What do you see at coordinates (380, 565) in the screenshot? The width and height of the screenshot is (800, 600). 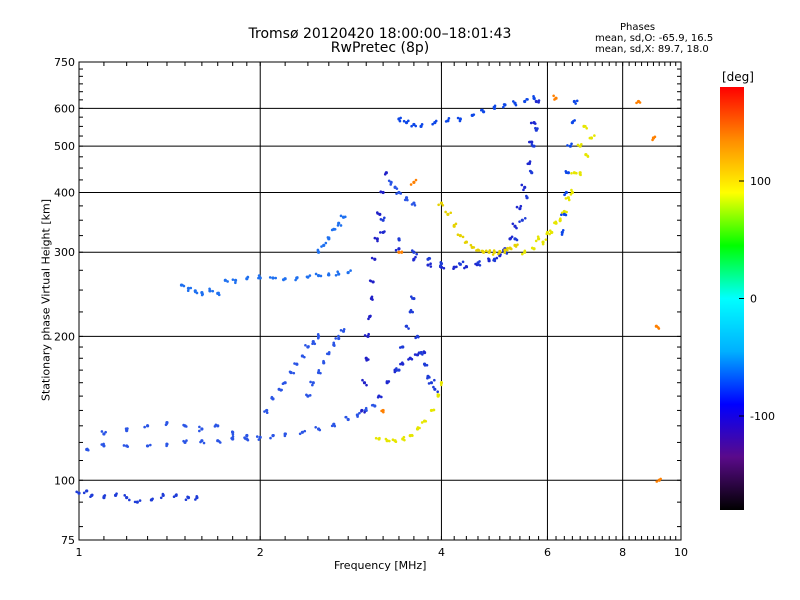 I see `x-axis-label: Frequency [MHz]` at bounding box center [380, 565].